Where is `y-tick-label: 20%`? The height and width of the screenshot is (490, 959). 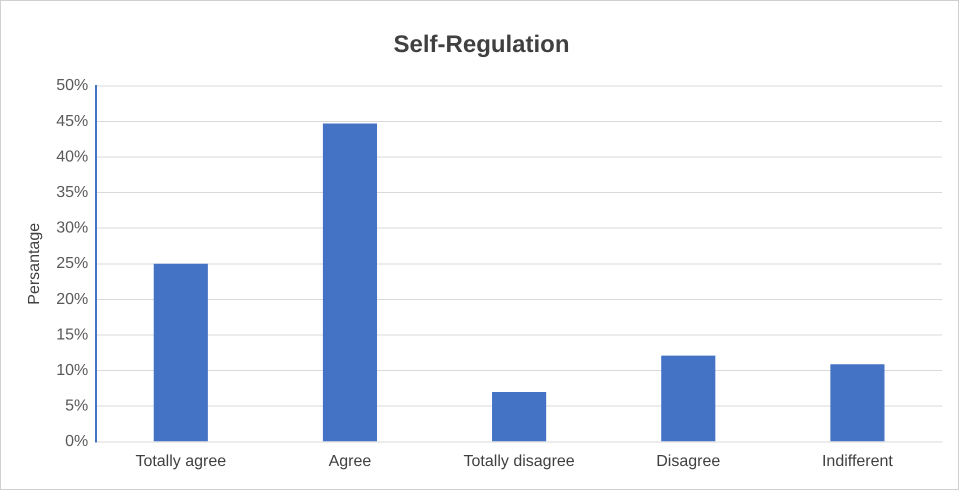
y-tick-label: 20% is located at coordinates (72, 299).